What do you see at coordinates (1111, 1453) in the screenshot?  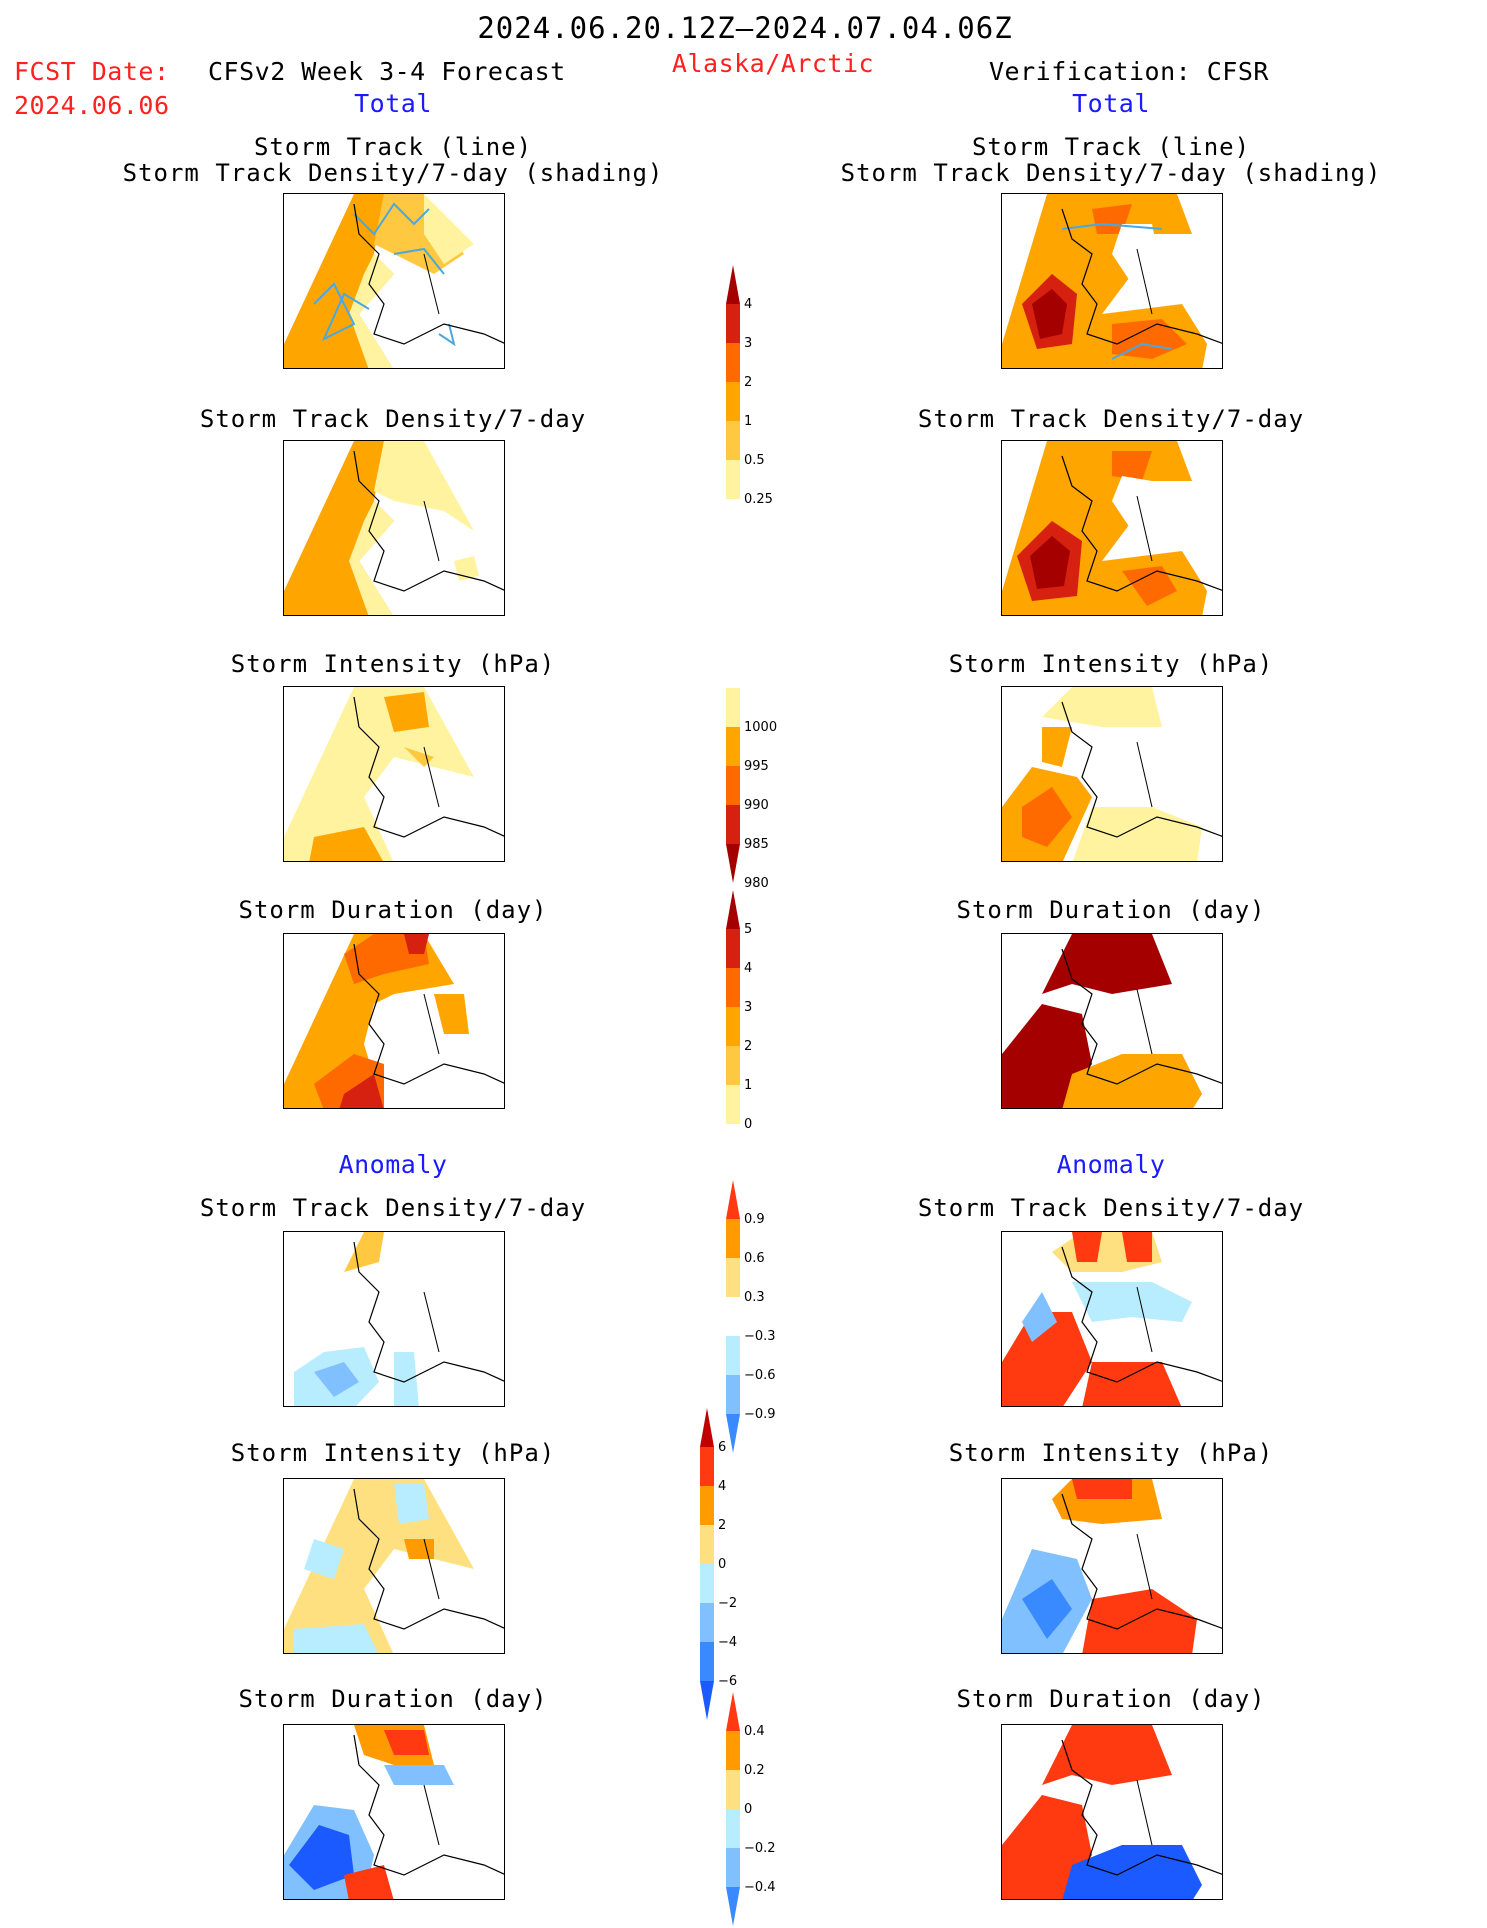 I see `title-anom-intensity-right: Storm Intensity (hPa)` at bounding box center [1111, 1453].